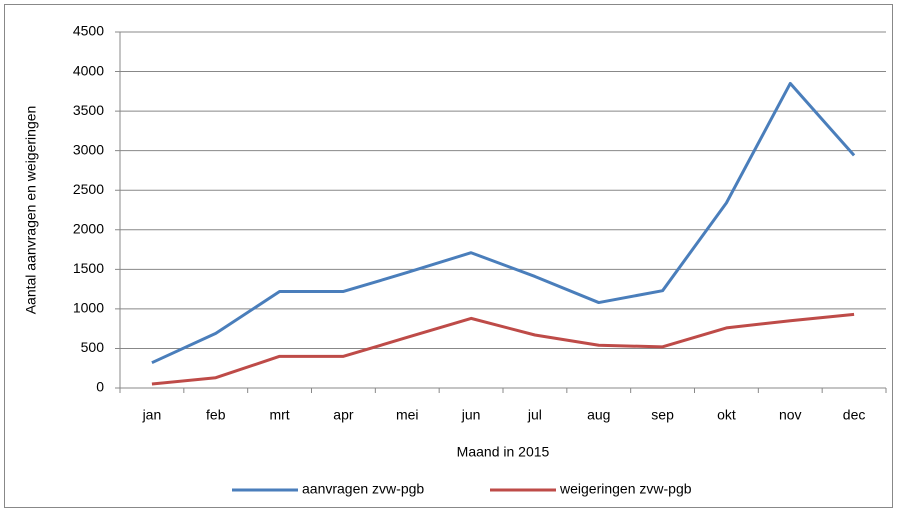 Image resolution: width=898 pixels, height=513 pixels. Describe the element at coordinates (88, 308) in the screenshot. I see `y-tick-label: 1000` at that location.